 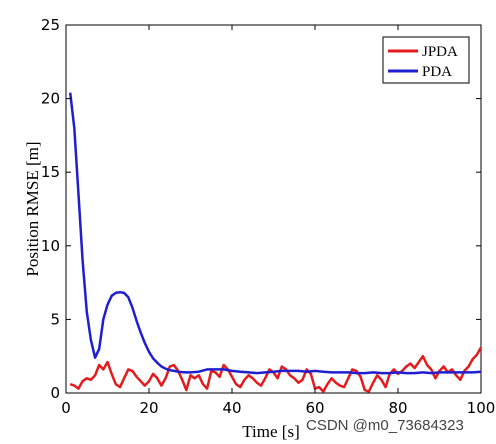 What do you see at coordinates (50, 25) in the screenshot?
I see `y-tick-label: 25` at bounding box center [50, 25].